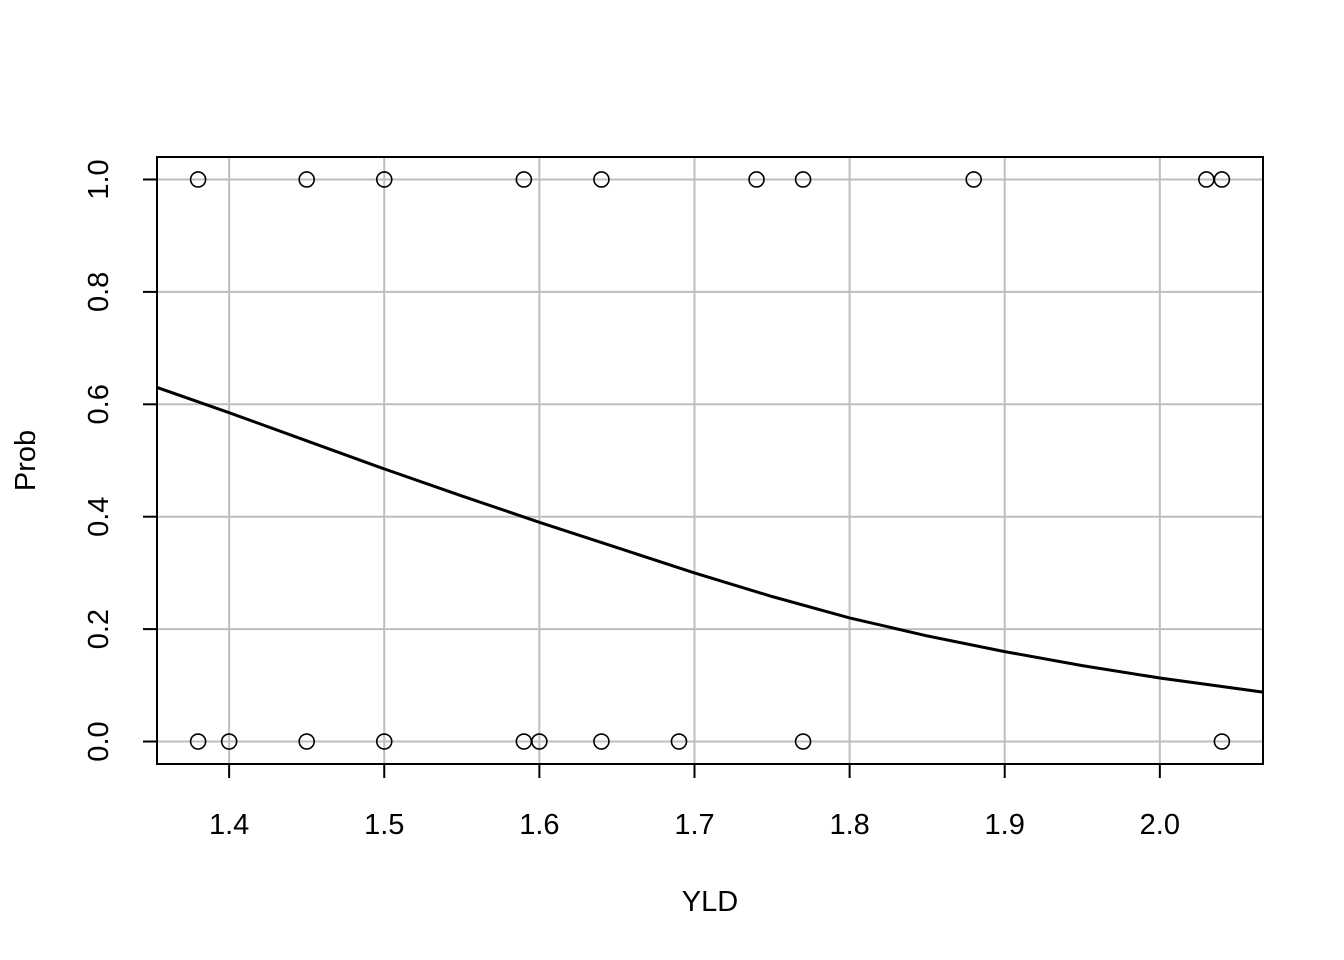  What do you see at coordinates (99, 629) in the screenshot?
I see `y-tick-label: 0.2` at bounding box center [99, 629].